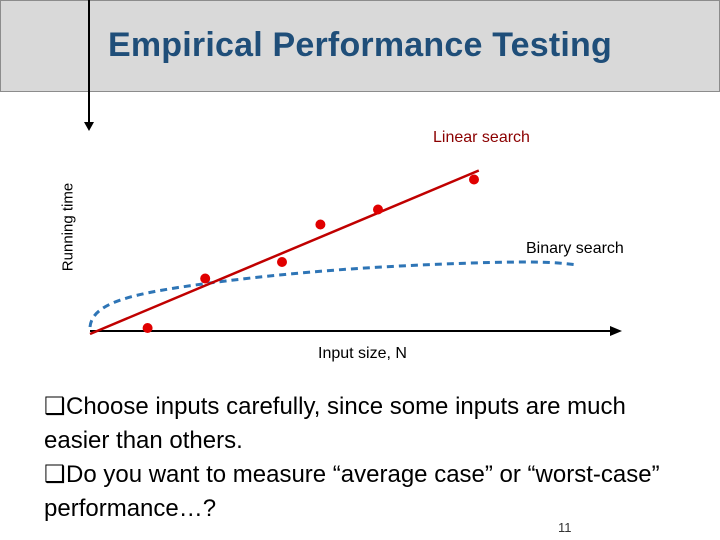  Describe the element at coordinates (481, 137) in the screenshot. I see `linear-search-label: Linear search` at that location.